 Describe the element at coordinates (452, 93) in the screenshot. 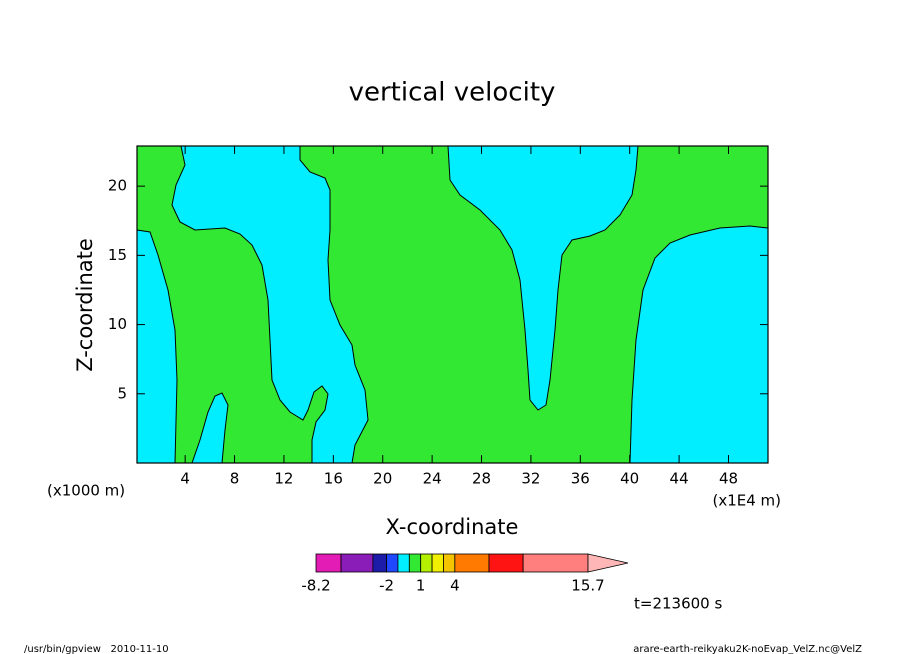

I see `chart-title: vertical velocity` at that location.